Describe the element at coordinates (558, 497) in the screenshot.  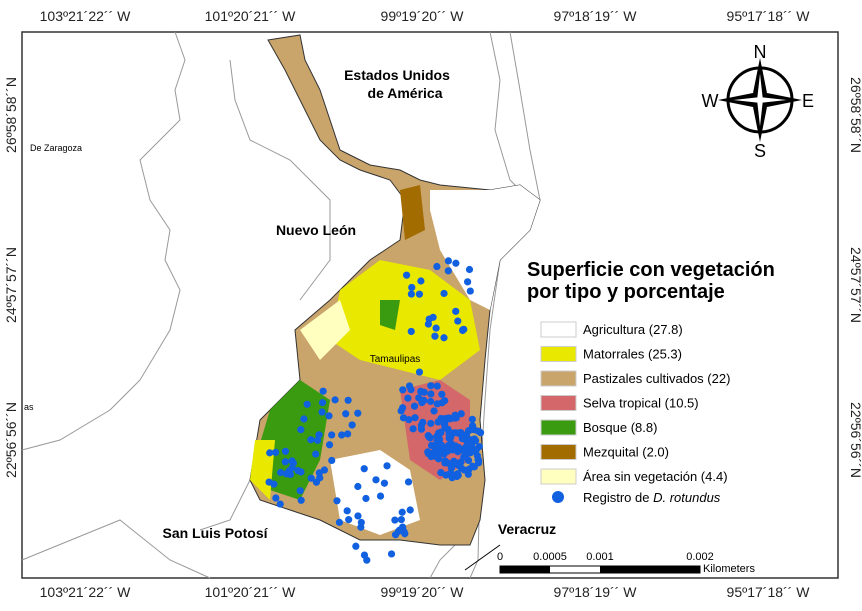
I see `legend-record-dot` at that location.